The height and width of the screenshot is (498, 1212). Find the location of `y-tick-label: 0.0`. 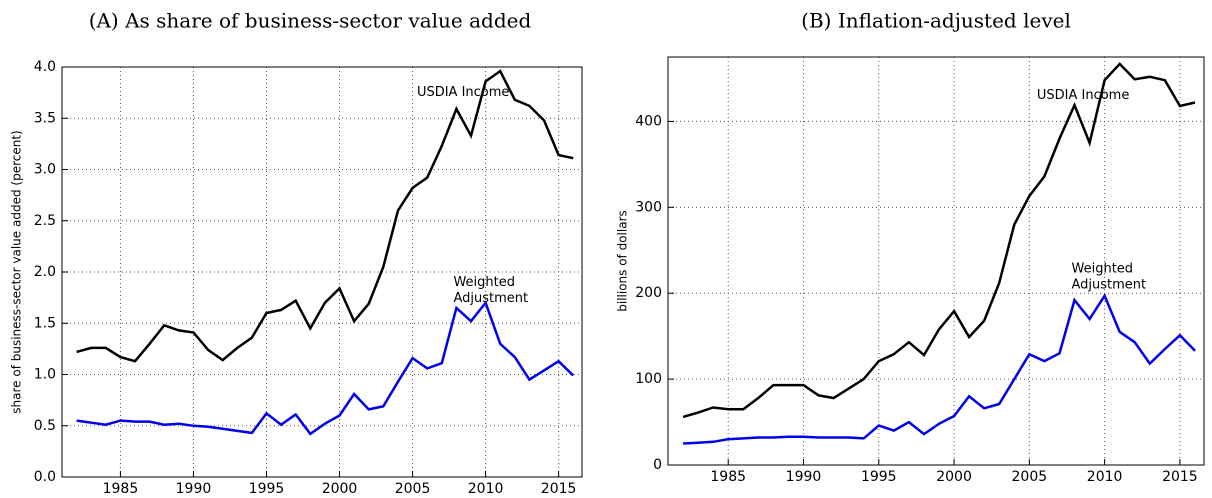

y-tick-label: 0.0 is located at coordinates (45, 477).